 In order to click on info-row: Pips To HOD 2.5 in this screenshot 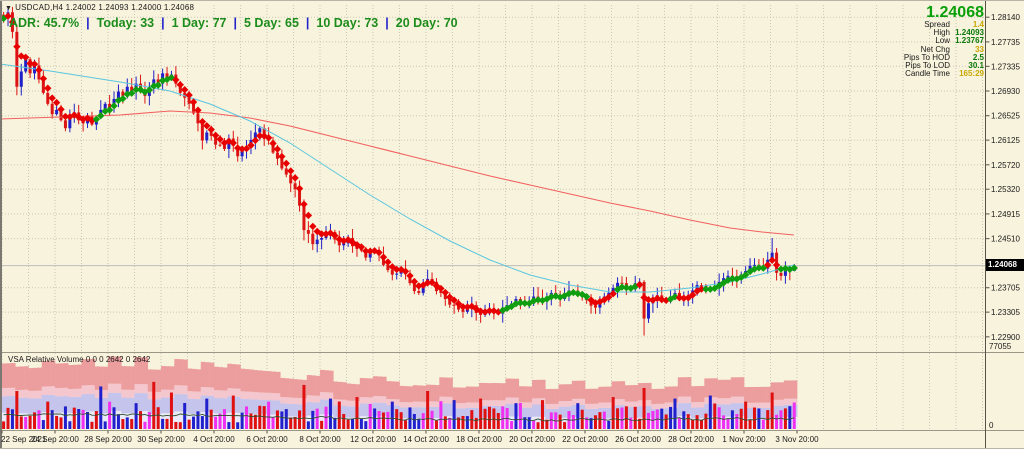, I will do `click(943, 57)`.